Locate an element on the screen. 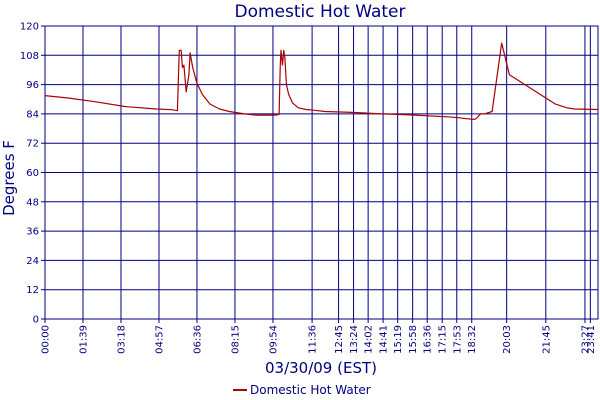 This screenshot has height=400, width=600. y-tick-label: 12 is located at coordinates (32, 290).